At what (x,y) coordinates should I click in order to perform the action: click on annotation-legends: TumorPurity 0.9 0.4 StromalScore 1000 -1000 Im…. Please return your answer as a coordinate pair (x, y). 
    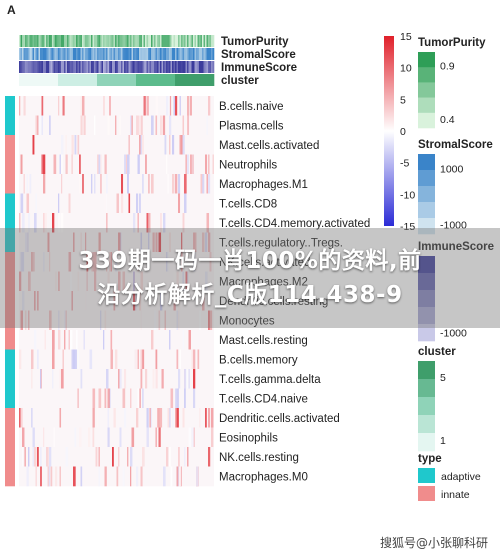
    Looking at the image, I should click on (456, 269).